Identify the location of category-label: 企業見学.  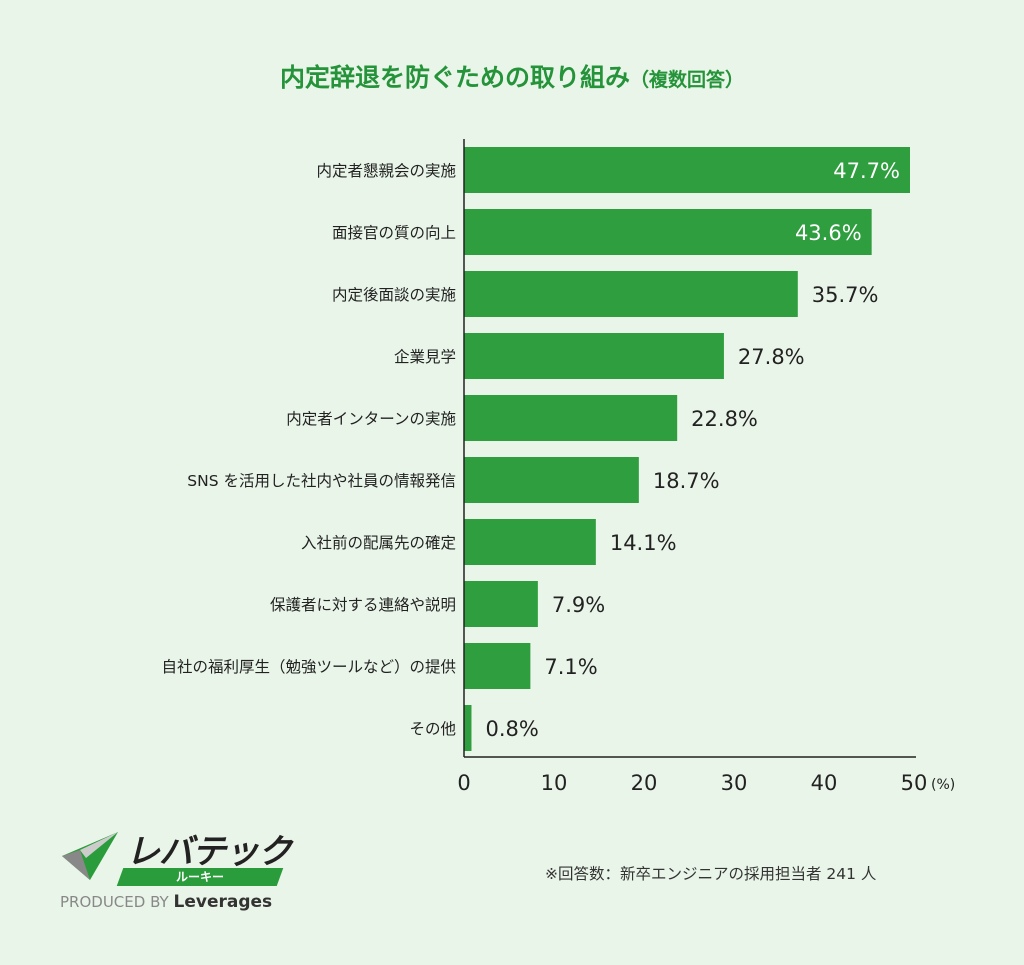
(425, 357).